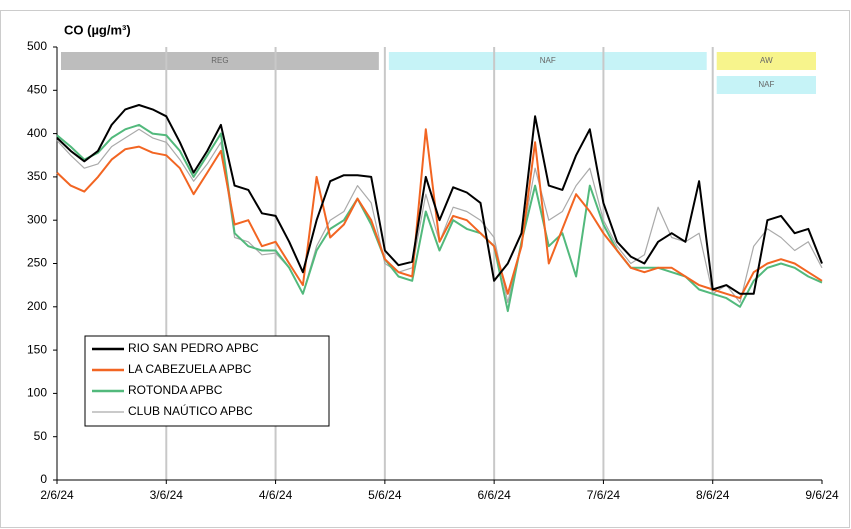 The height and width of the screenshot is (529, 851). I want to click on legend-label: LA CABEZUELA APBC, so click(190, 369).